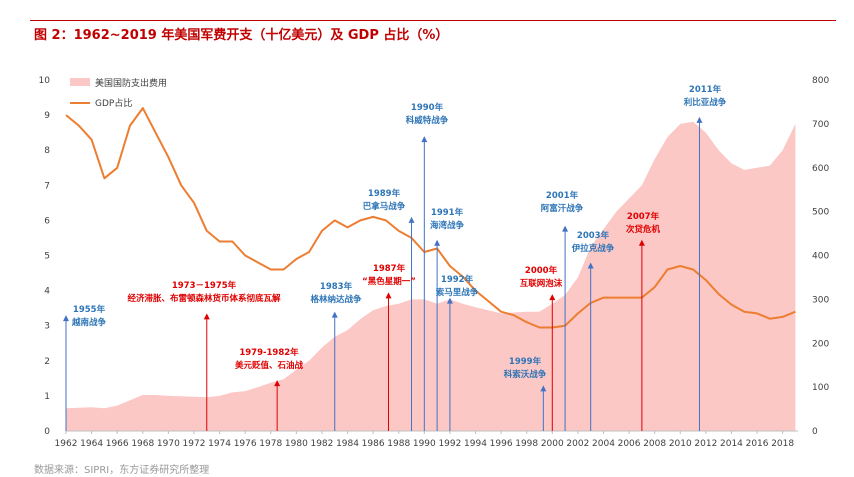 This screenshot has height=477, width=854. Describe the element at coordinates (45, 81) in the screenshot. I see `y-left-tick-label: 10` at that location.